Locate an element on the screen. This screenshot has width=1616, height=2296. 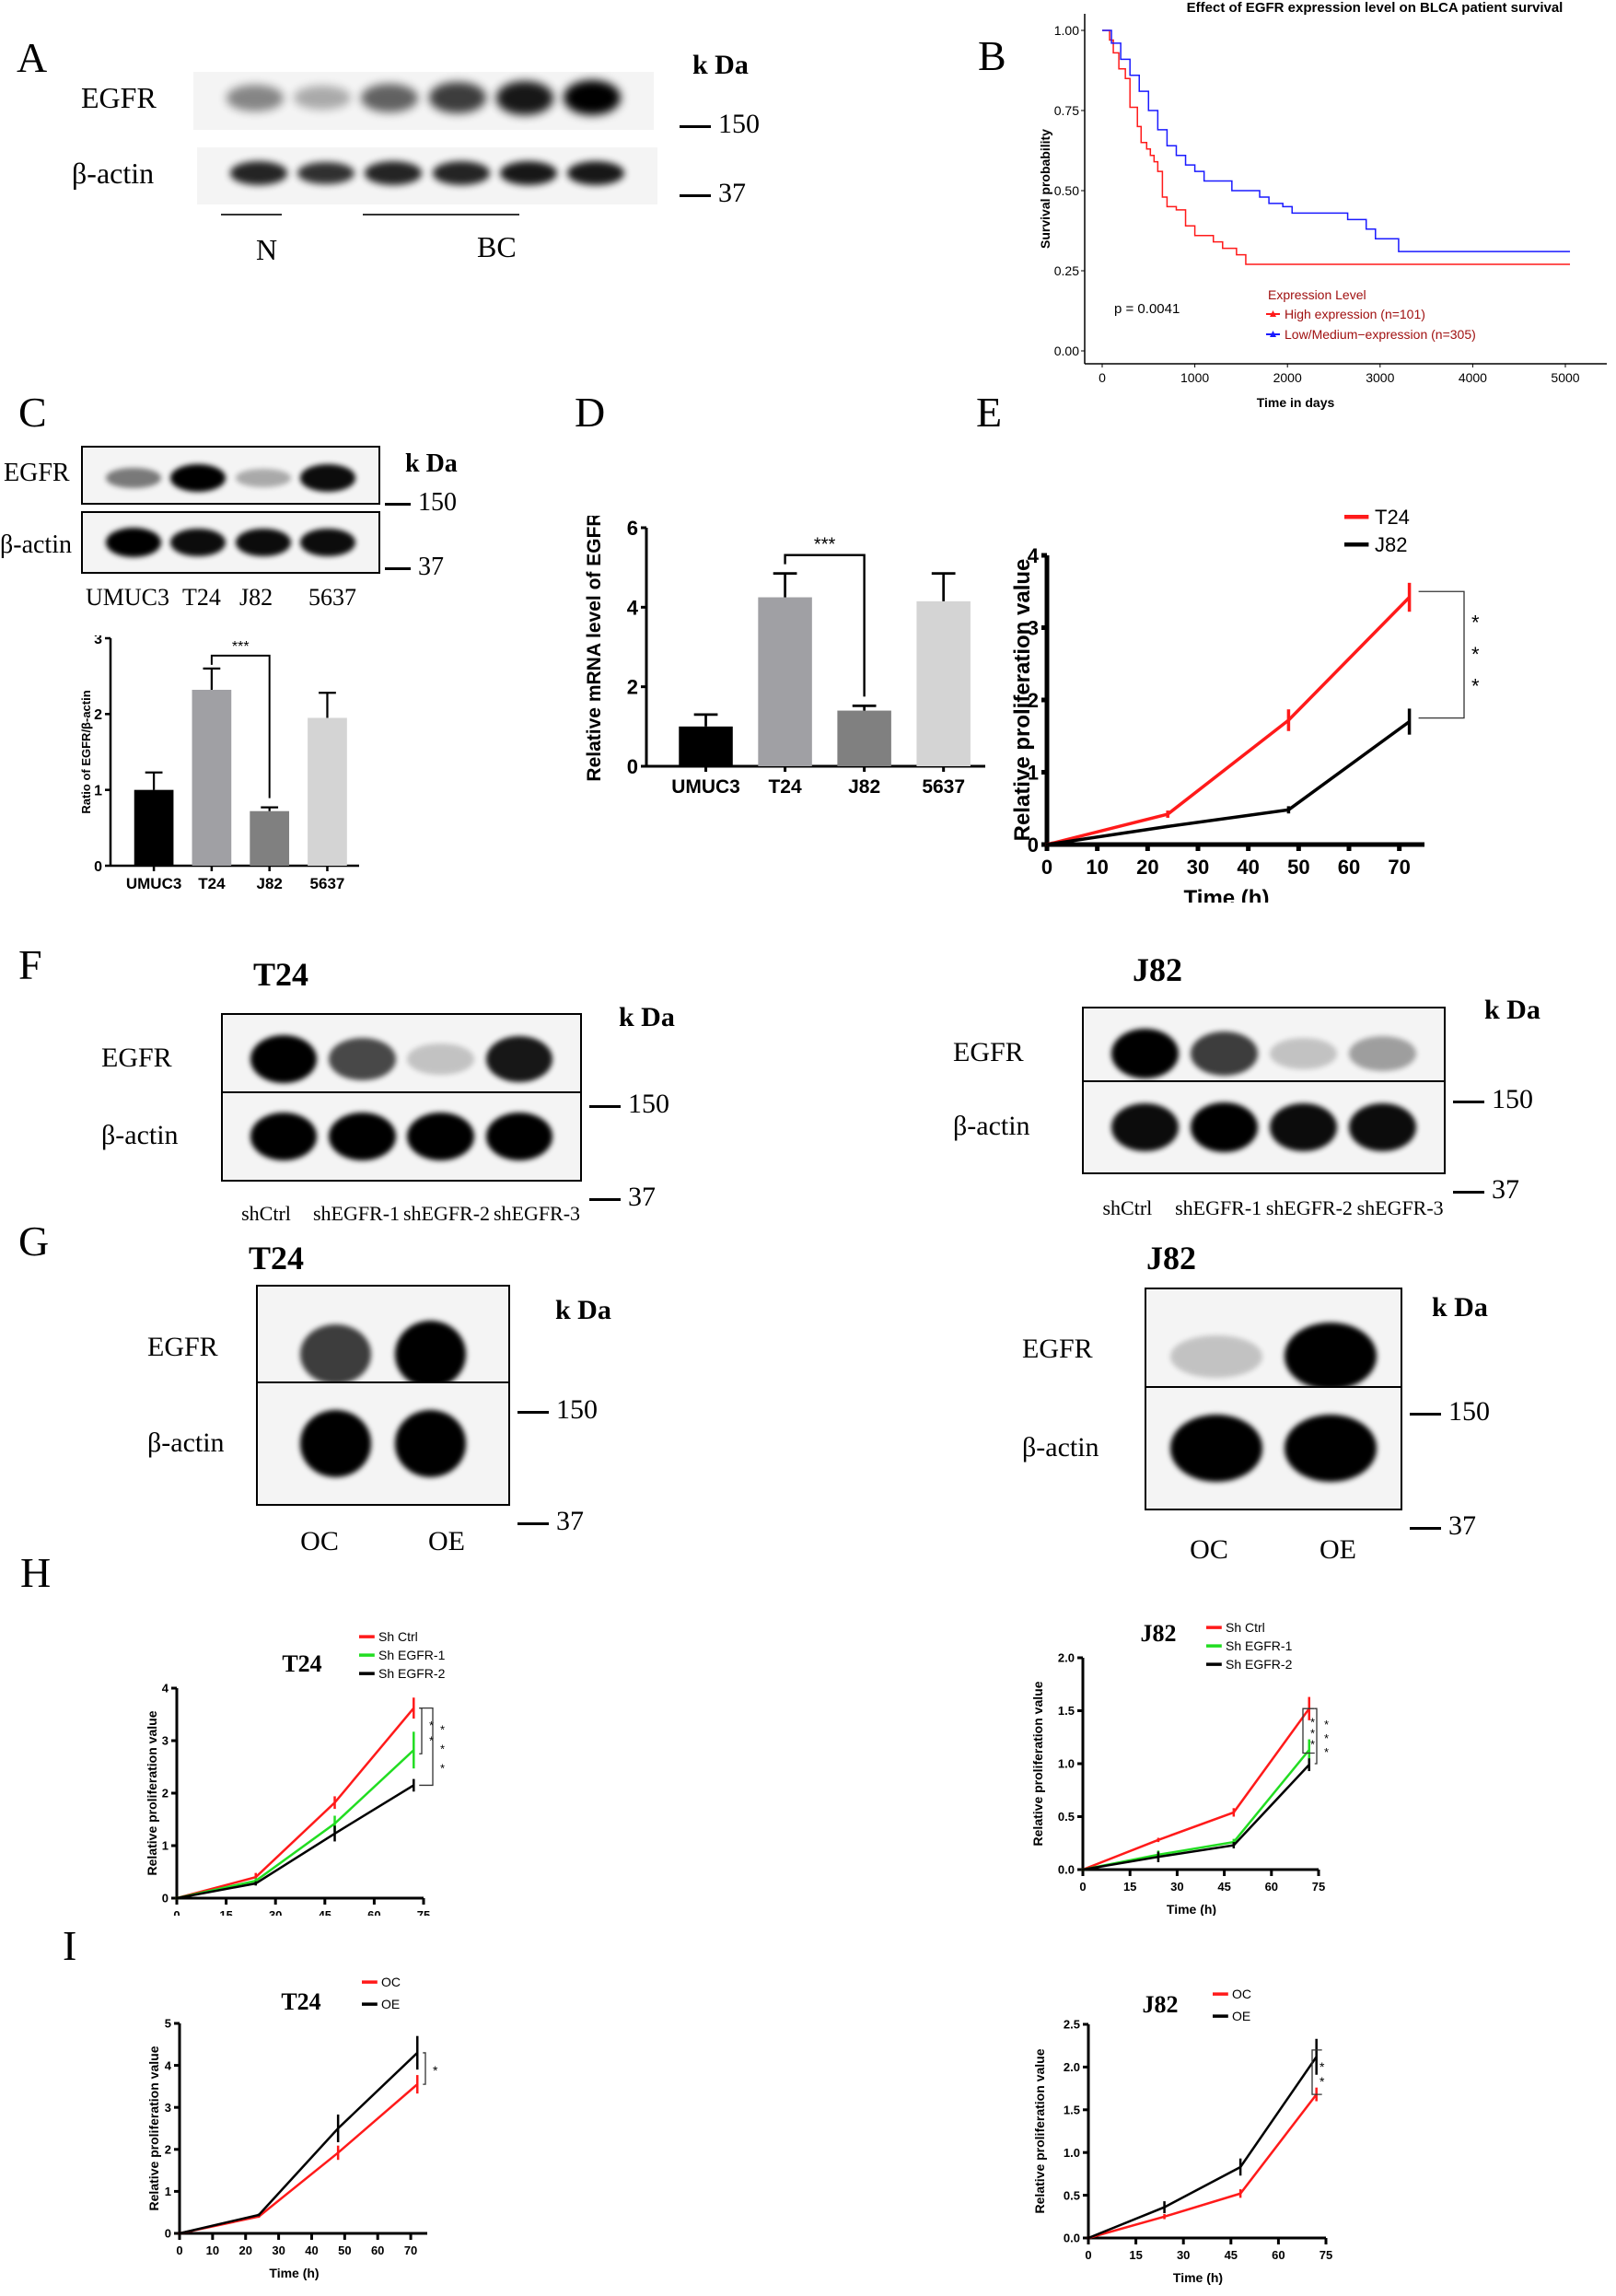
svg-text: 1.0 is located at coordinates (1066, 1764).